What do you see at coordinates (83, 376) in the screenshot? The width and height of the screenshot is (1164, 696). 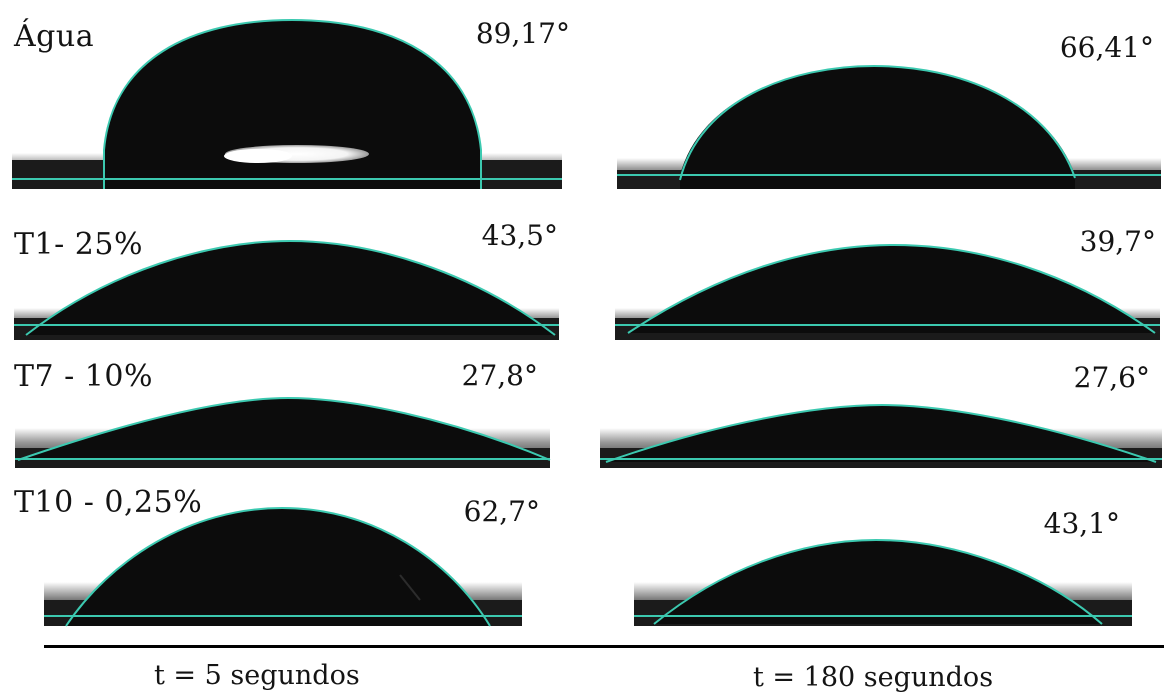 I see `row-label-t7: T7 - 10%` at bounding box center [83, 376].